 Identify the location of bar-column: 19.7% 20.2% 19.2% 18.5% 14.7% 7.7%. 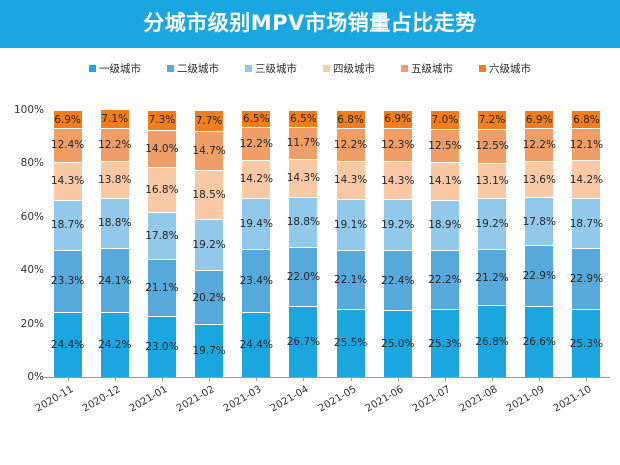
(209, 243).